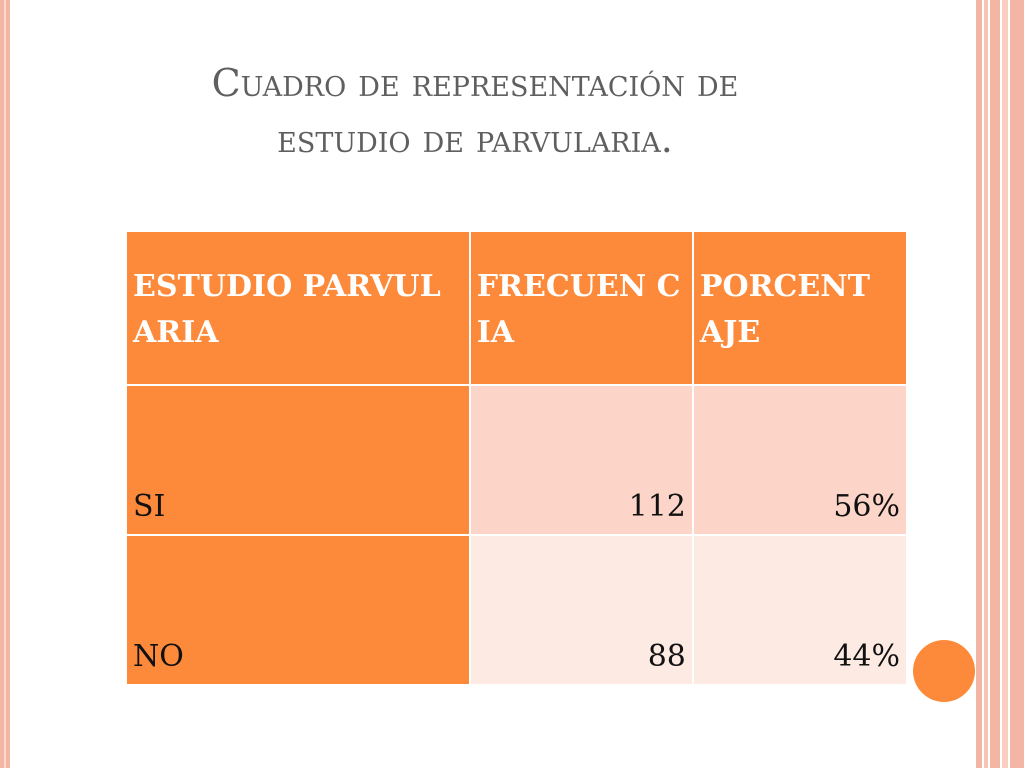 The height and width of the screenshot is (768, 1024). Describe the element at coordinates (298, 610) in the screenshot. I see `row-label: NO` at that location.